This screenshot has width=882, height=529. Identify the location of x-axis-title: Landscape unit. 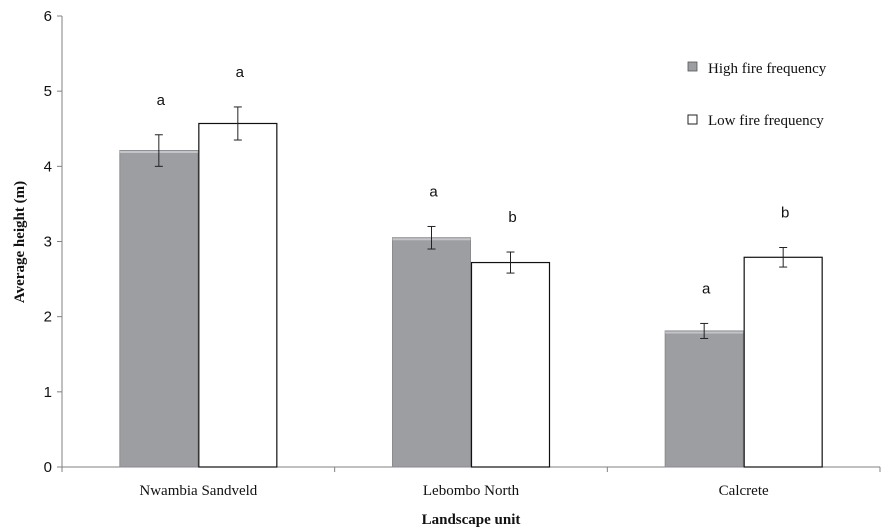
(471, 520).